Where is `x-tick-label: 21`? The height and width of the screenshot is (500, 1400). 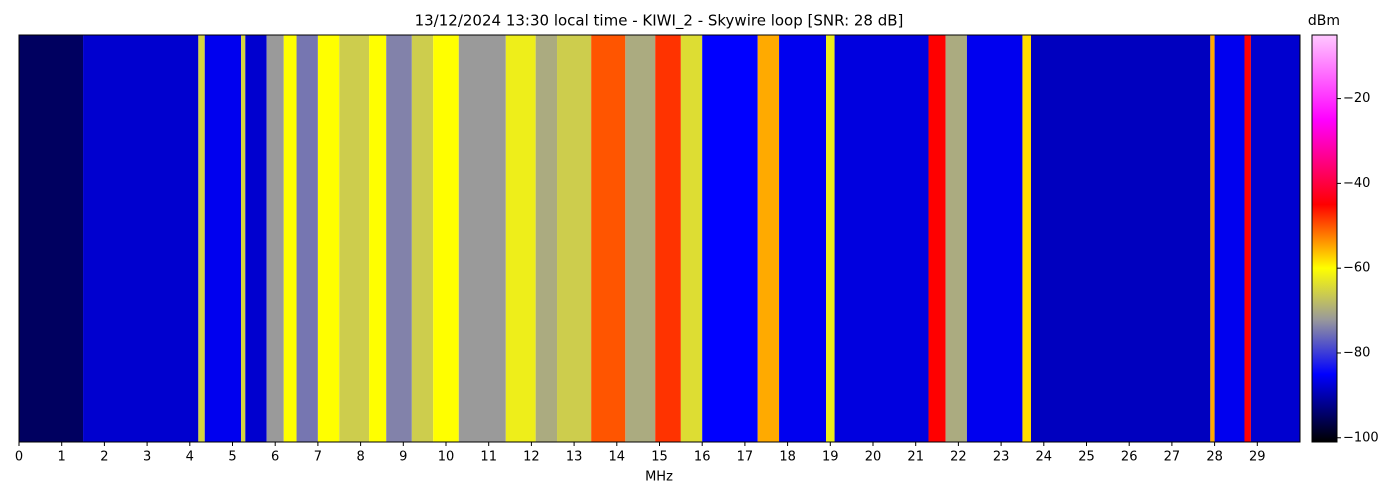
x-tick-label: 21 is located at coordinates (915, 457).